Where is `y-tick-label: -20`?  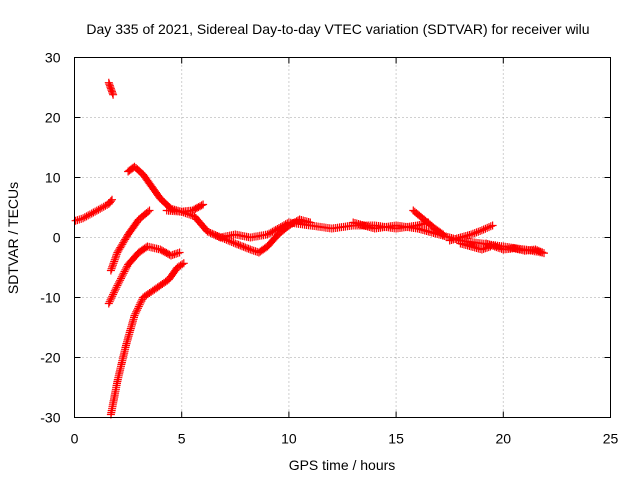 y-tick-label: -20 is located at coordinates (50, 358).